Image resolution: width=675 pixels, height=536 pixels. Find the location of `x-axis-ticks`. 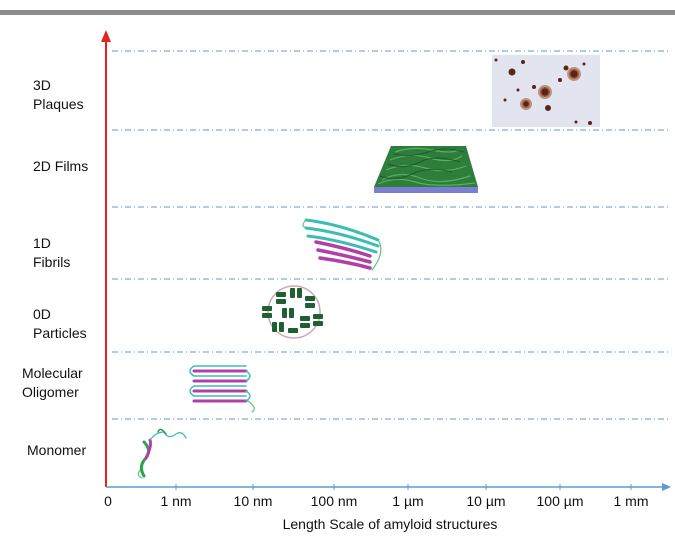

x-axis-ticks is located at coordinates (403, 487).